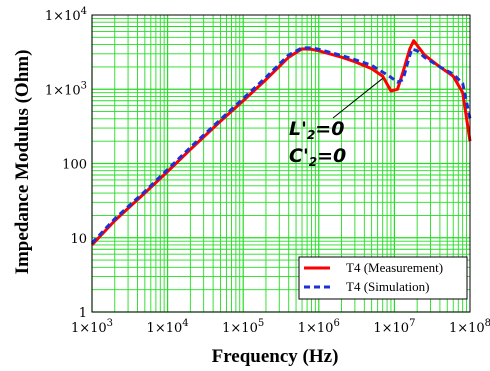 This screenshot has height=371, width=490. What do you see at coordinates (317, 157) in the screenshot?
I see `annotation-c2: C'2=0` at bounding box center [317, 157].